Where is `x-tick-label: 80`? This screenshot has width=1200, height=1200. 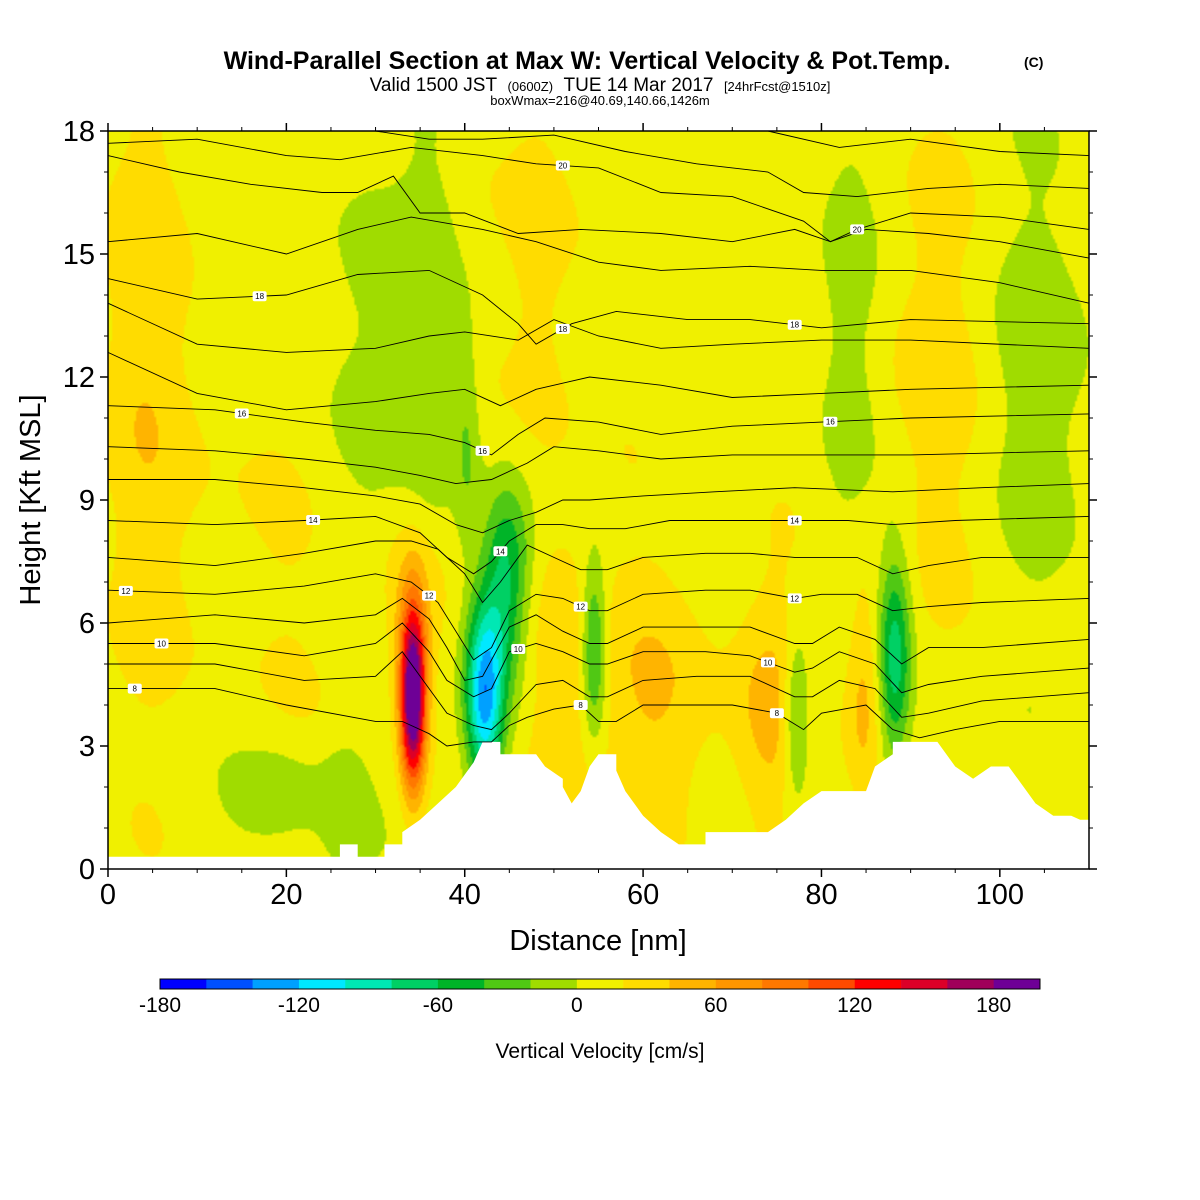 x-tick-label: 80 is located at coordinates (821, 895).